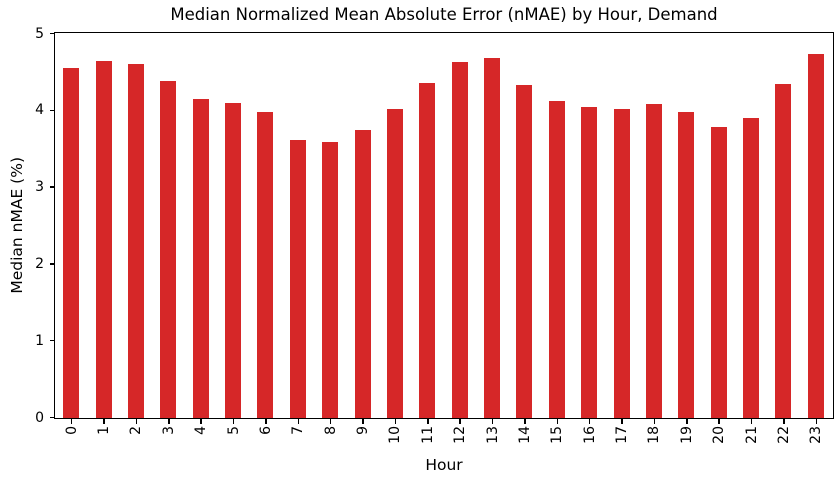 The height and width of the screenshot is (484, 839). Describe the element at coordinates (233, 430) in the screenshot. I see `x-tick-label: 5` at that location.